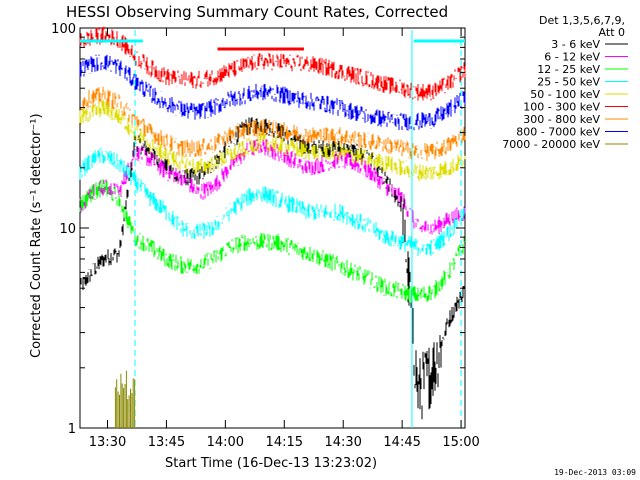 The image size is (640, 480). What do you see at coordinates (125, 399) in the screenshot?
I see `olive-spikes` at bounding box center [125, 399].